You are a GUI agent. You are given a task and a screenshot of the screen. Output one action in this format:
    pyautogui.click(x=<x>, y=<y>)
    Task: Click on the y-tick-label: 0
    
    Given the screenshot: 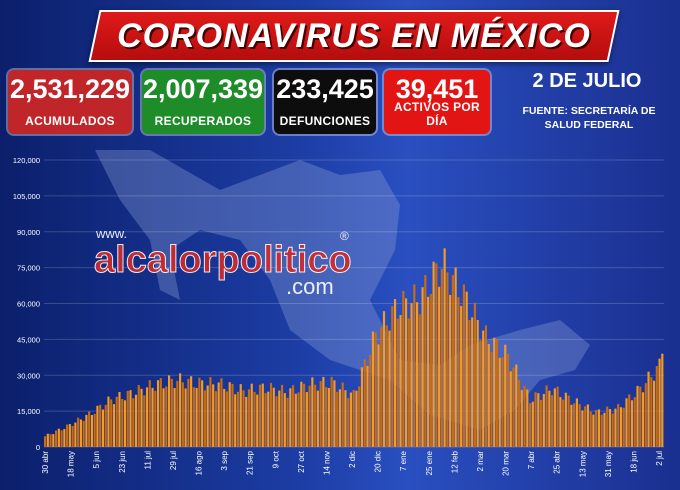 What is the action you would take?
    pyautogui.click(x=38, y=447)
    